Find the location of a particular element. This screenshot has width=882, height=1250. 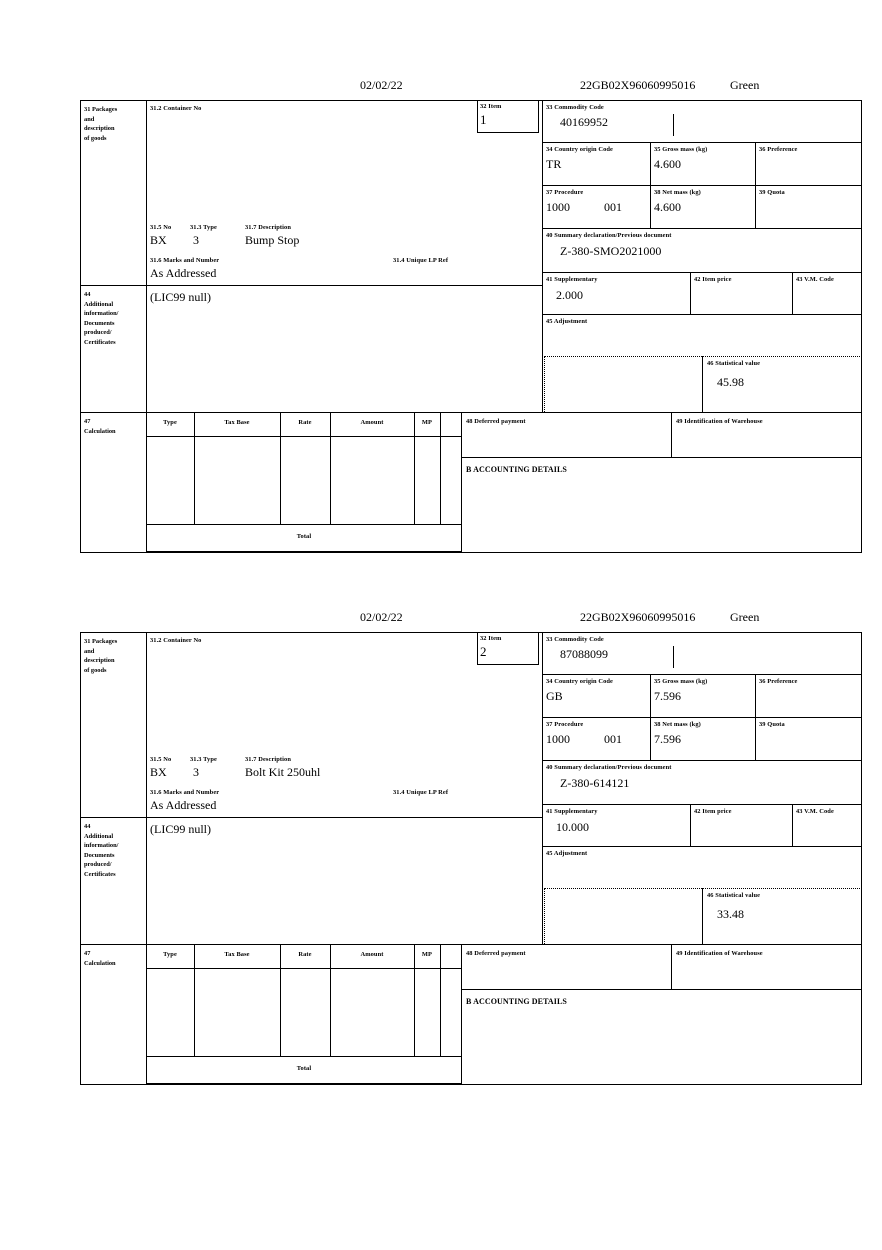

field-43-label: 43 V.M. Code is located at coordinates (815, 279).